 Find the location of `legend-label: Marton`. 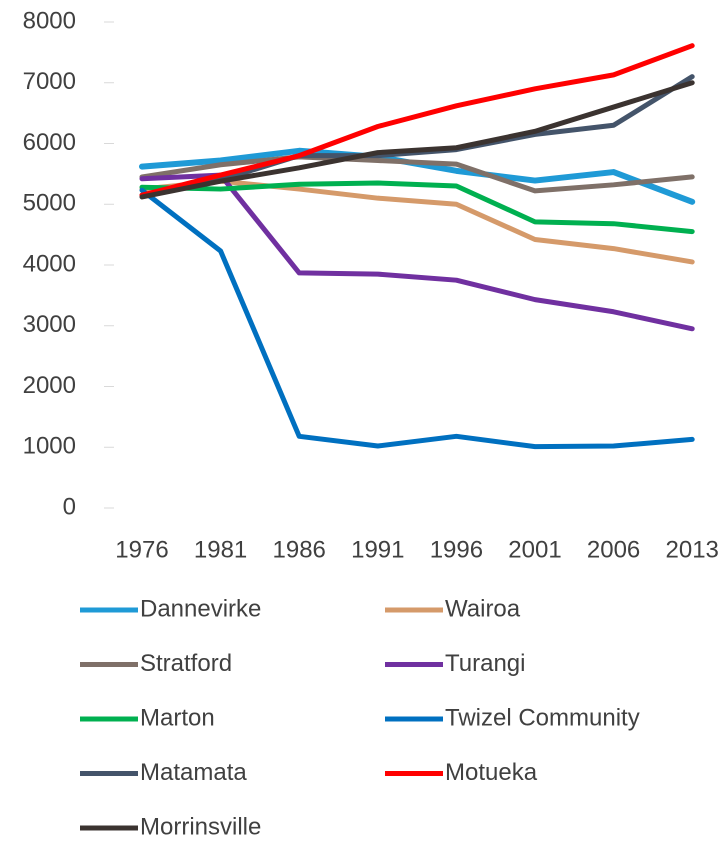

legend-label: Marton is located at coordinates (177, 717).